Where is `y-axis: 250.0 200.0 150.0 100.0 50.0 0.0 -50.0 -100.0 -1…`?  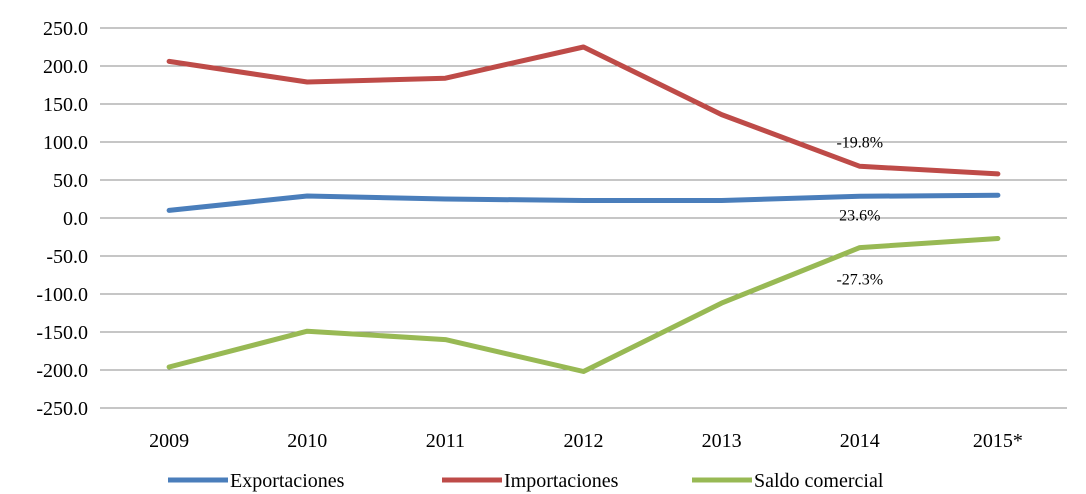 y-axis: 250.0 200.0 150.0 100.0 50.0 0.0 -50.0 -100.0 -1… is located at coordinates (62, 219).